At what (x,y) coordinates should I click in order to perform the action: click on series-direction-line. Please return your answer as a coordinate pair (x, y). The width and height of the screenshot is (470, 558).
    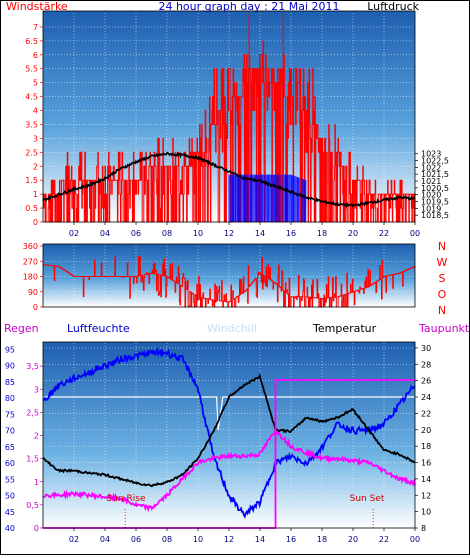
    Looking at the image, I should click on (229, 281).